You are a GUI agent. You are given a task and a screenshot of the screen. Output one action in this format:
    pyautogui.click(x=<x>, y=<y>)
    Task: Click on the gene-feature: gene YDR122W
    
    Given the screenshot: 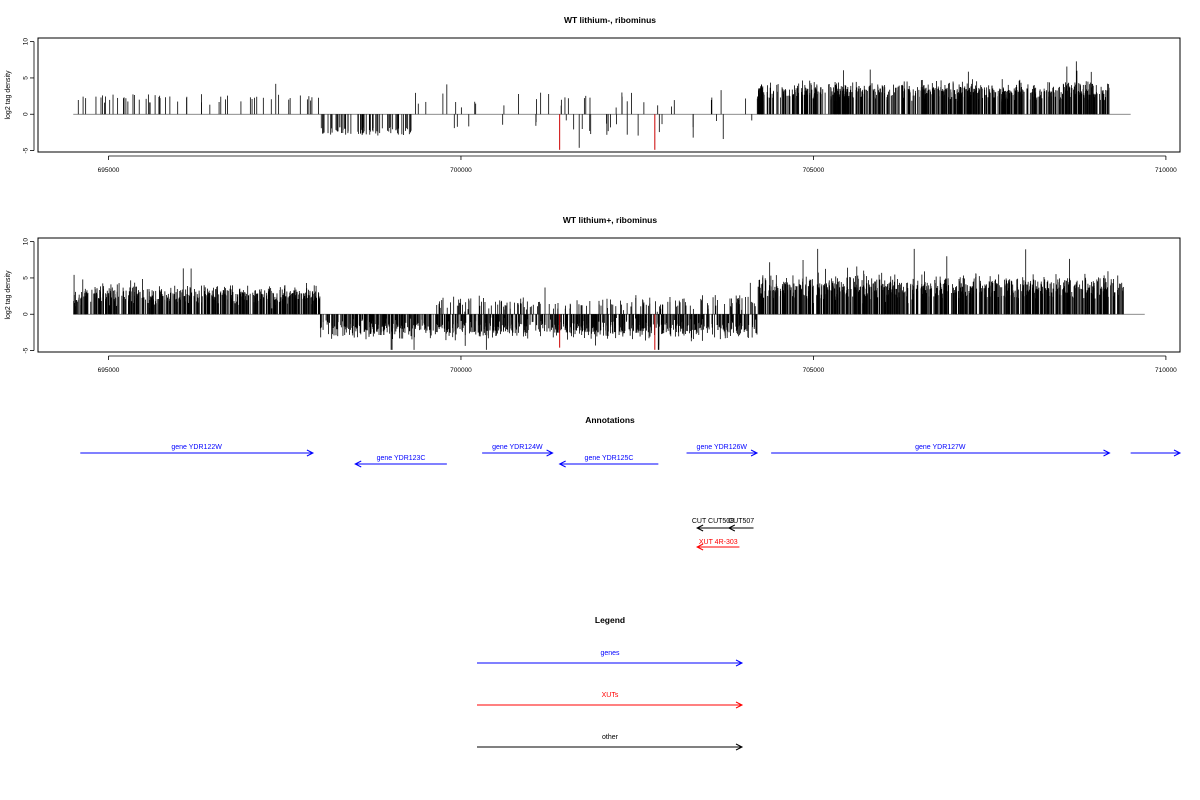 What is the action you would take?
    pyautogui.click(x=197, y=450)
    